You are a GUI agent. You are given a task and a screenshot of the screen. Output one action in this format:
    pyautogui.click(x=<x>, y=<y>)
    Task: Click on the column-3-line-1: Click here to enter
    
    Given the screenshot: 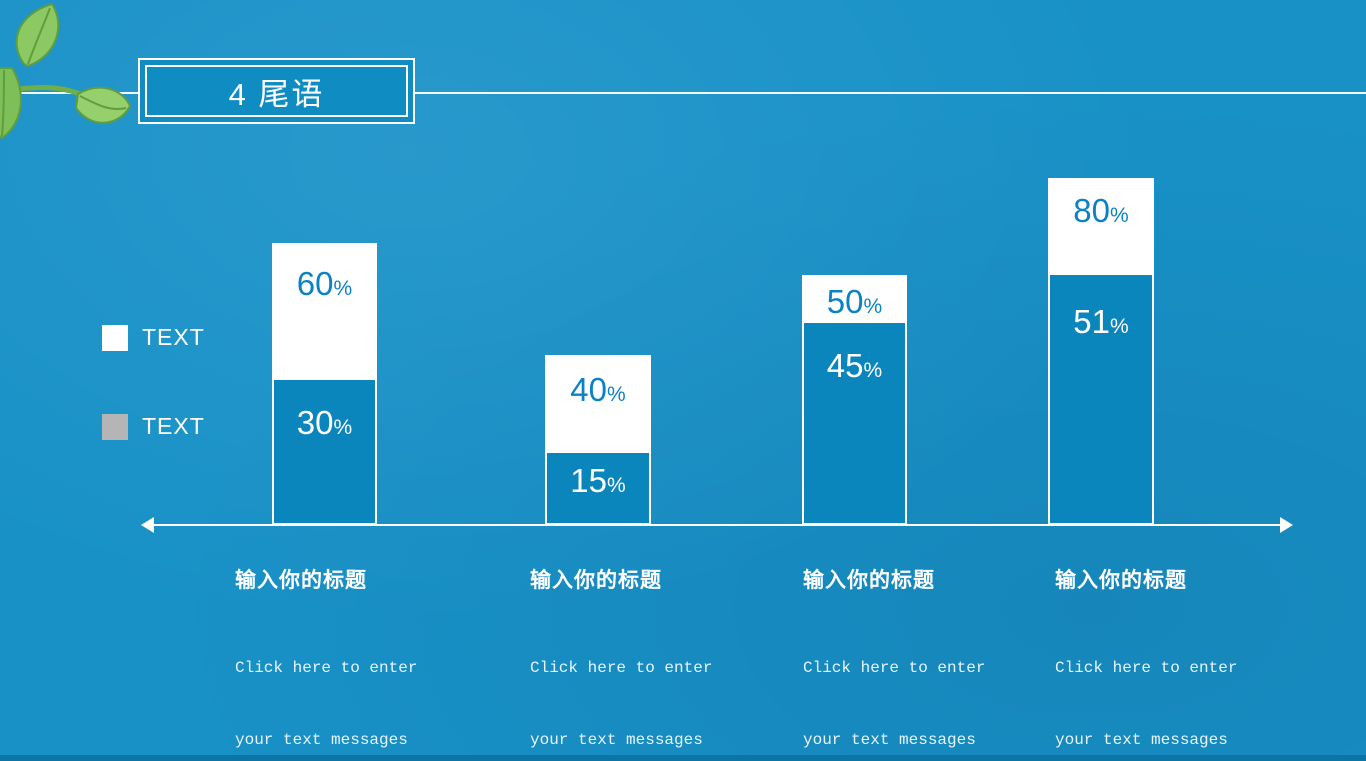 What is the action you would take?
    pyautogui.click(x=894, y=668)
    